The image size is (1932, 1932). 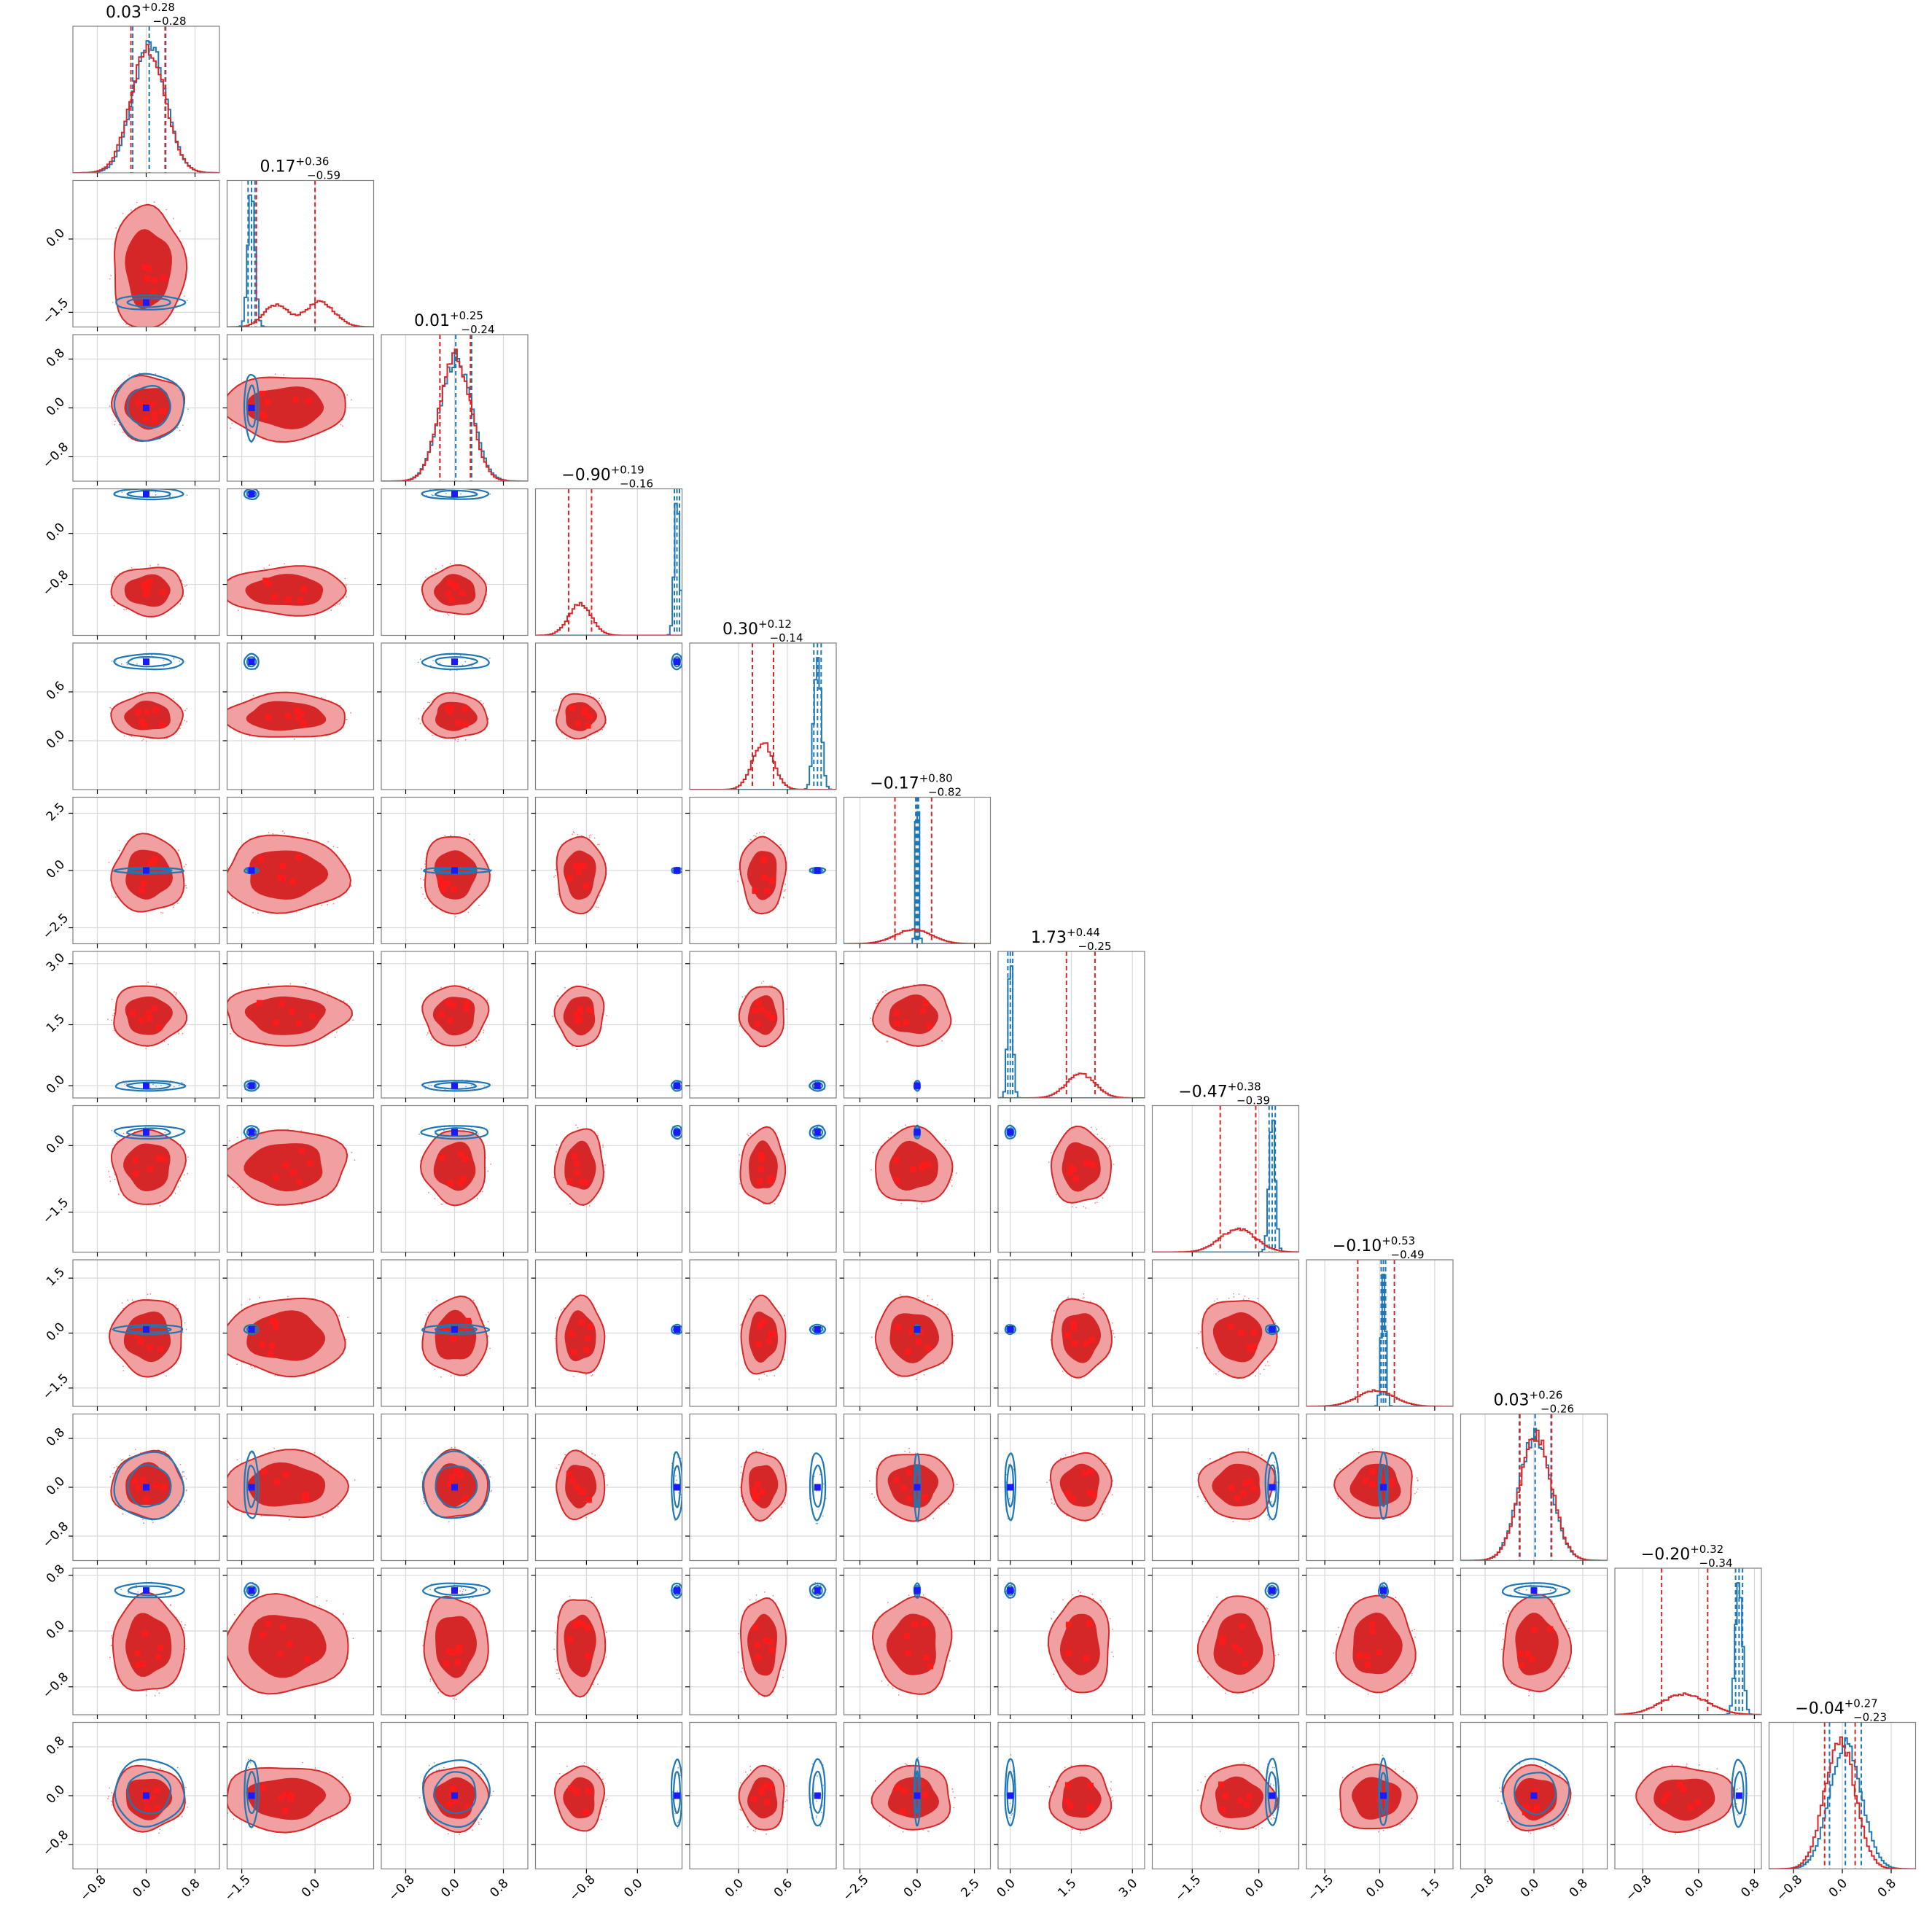 I want to click on histogram-red, so click(x=608, y=618).